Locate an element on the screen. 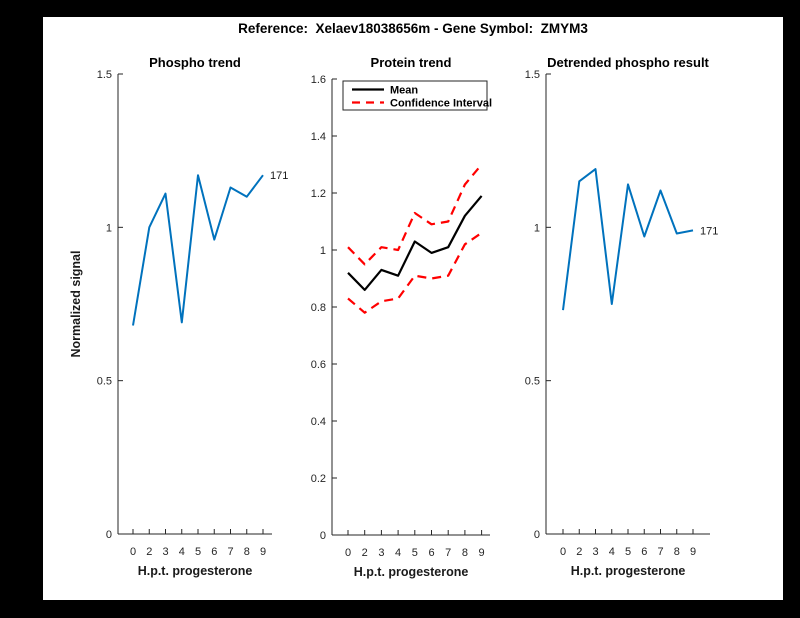 This screenshot has width=800, height=618. chart-title: Detrended phospho result is located at coordinates (628, 62).